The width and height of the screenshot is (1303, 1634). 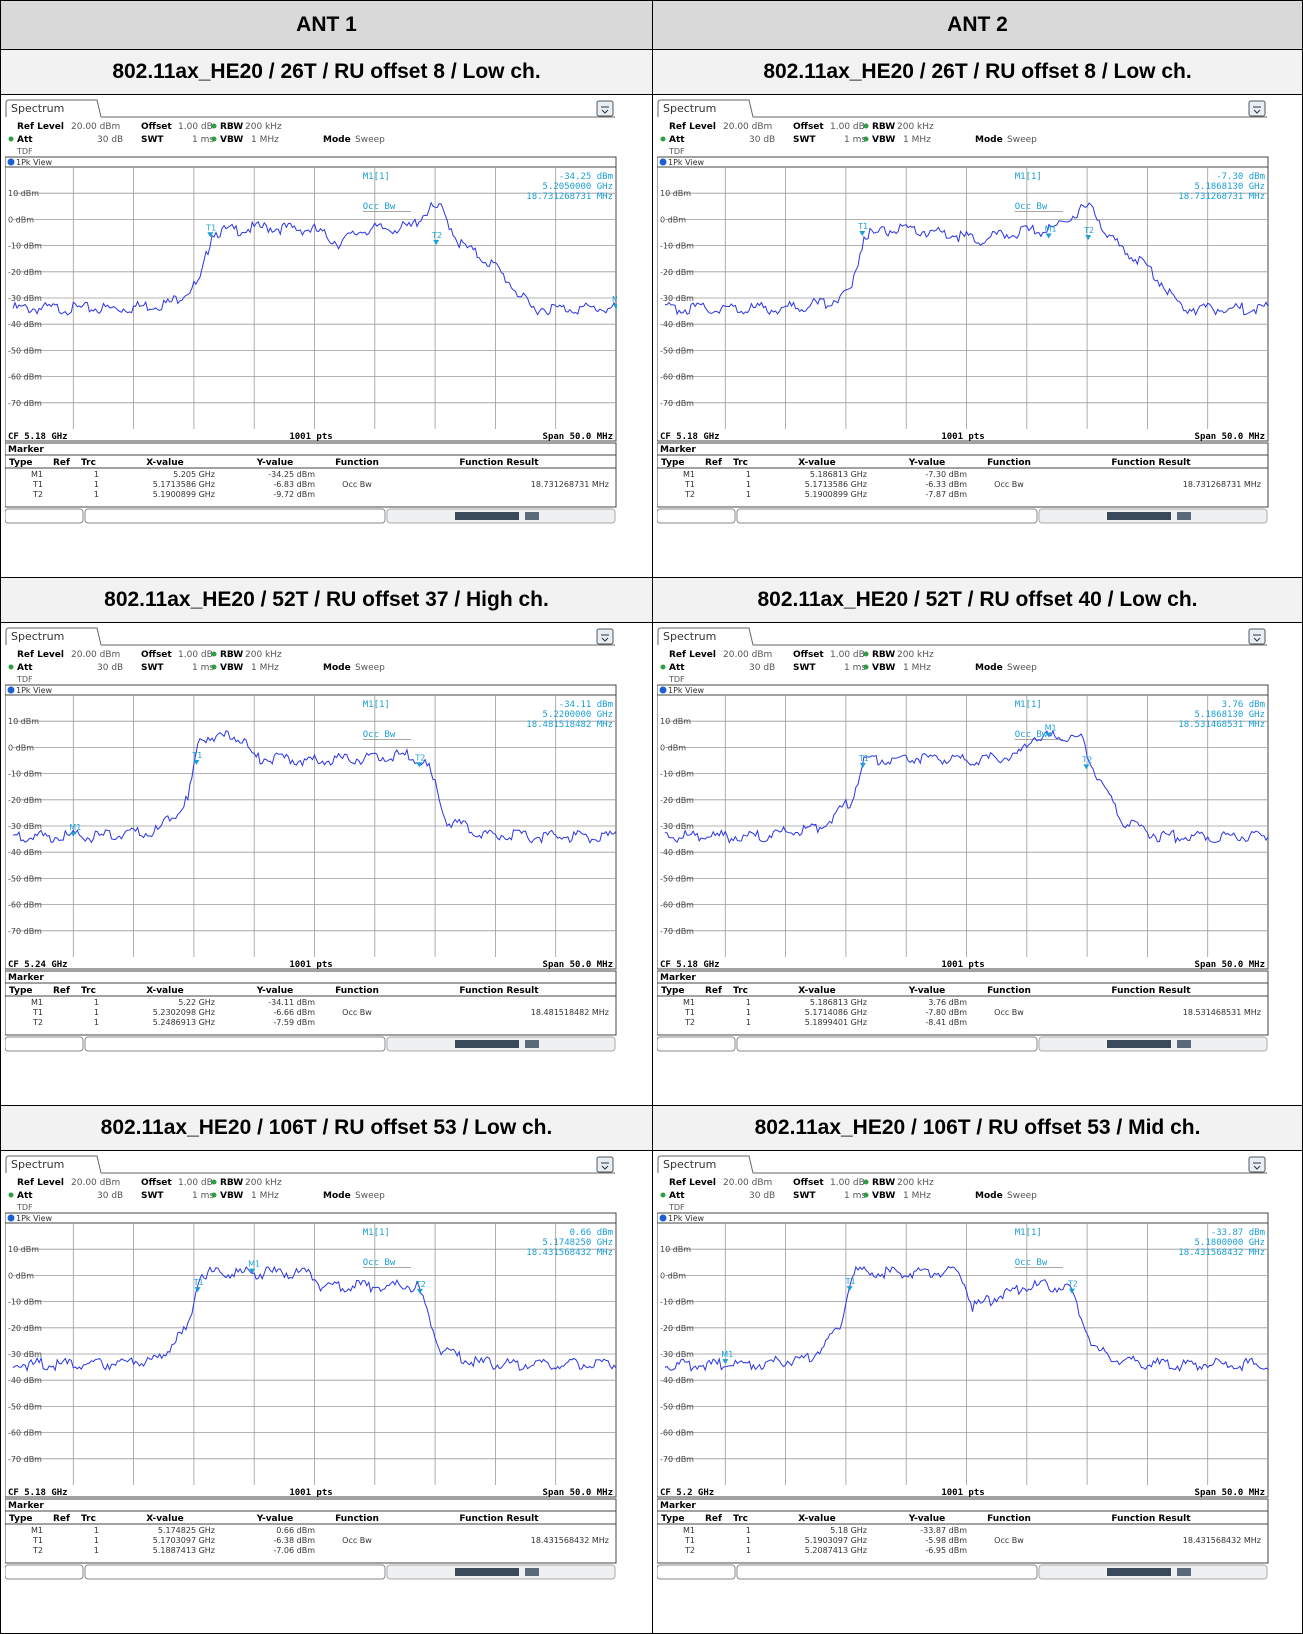 What do you see at coordinates (294, 494) in the screenshot?
I see `table-cell: -9.72 dBm` at bounding box center [294, 494].